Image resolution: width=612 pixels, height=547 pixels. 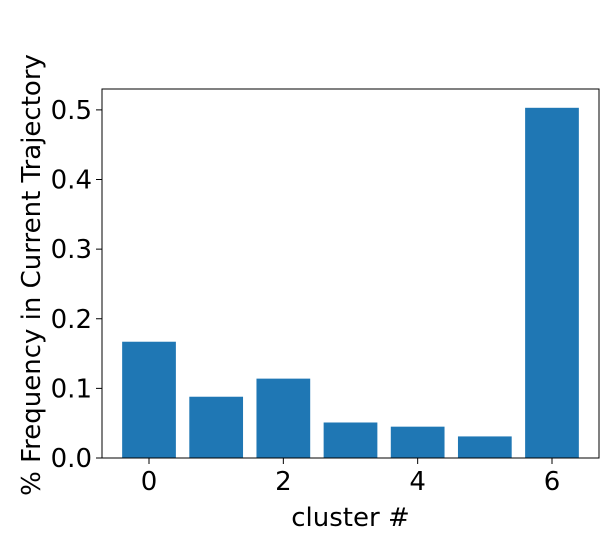 I want to click on x-tick-label: 4, so click(x=417, y=482).